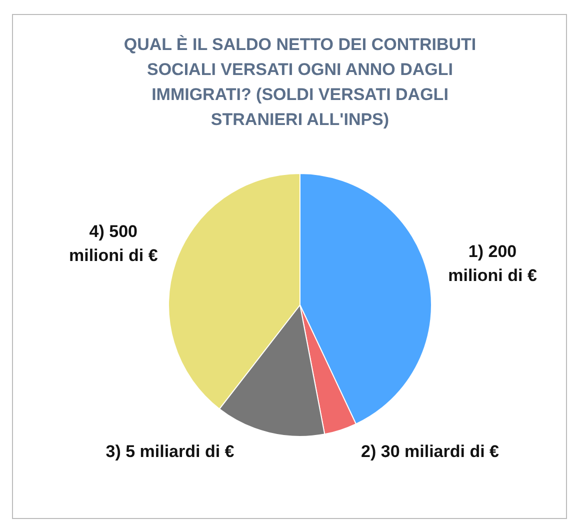 The height and width of the screenshot is (529, 583). I want to click on slice-label: 3) 5 miliardi di €, so click(170, 451).